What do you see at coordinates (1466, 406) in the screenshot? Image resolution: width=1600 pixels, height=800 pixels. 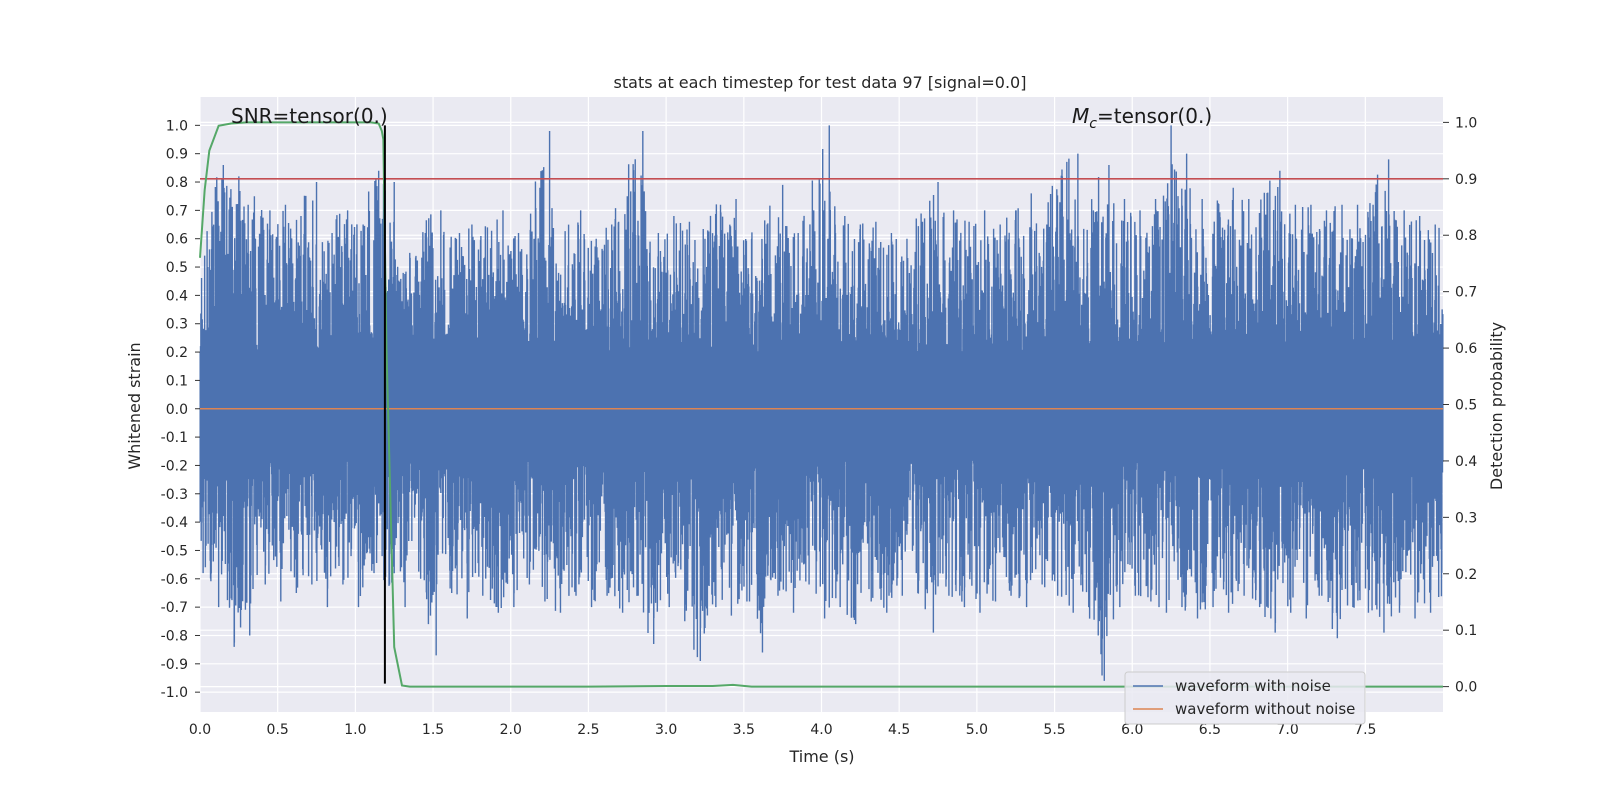 I see `y2-tick-label: 0.5` at bounding box center [1466, 406].